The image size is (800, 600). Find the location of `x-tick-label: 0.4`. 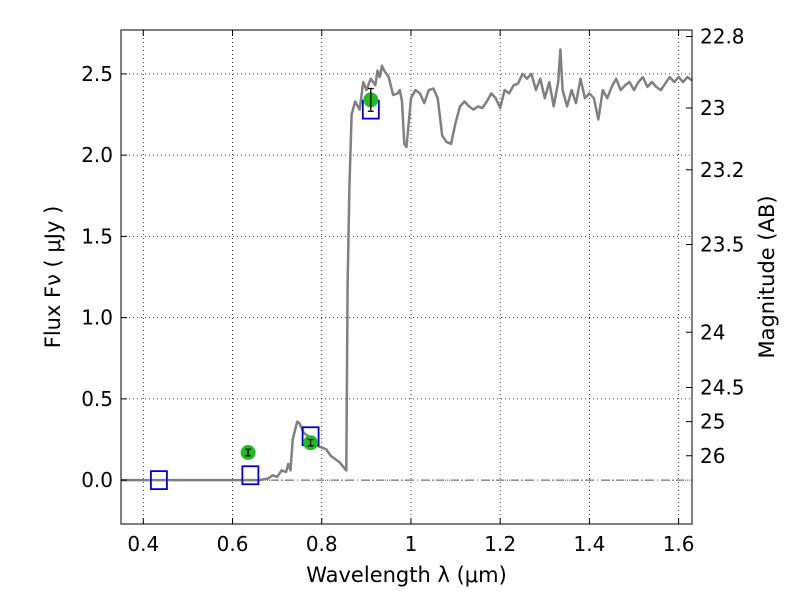

x-tick-label: 0.4 is located at coordinates (143, 544).